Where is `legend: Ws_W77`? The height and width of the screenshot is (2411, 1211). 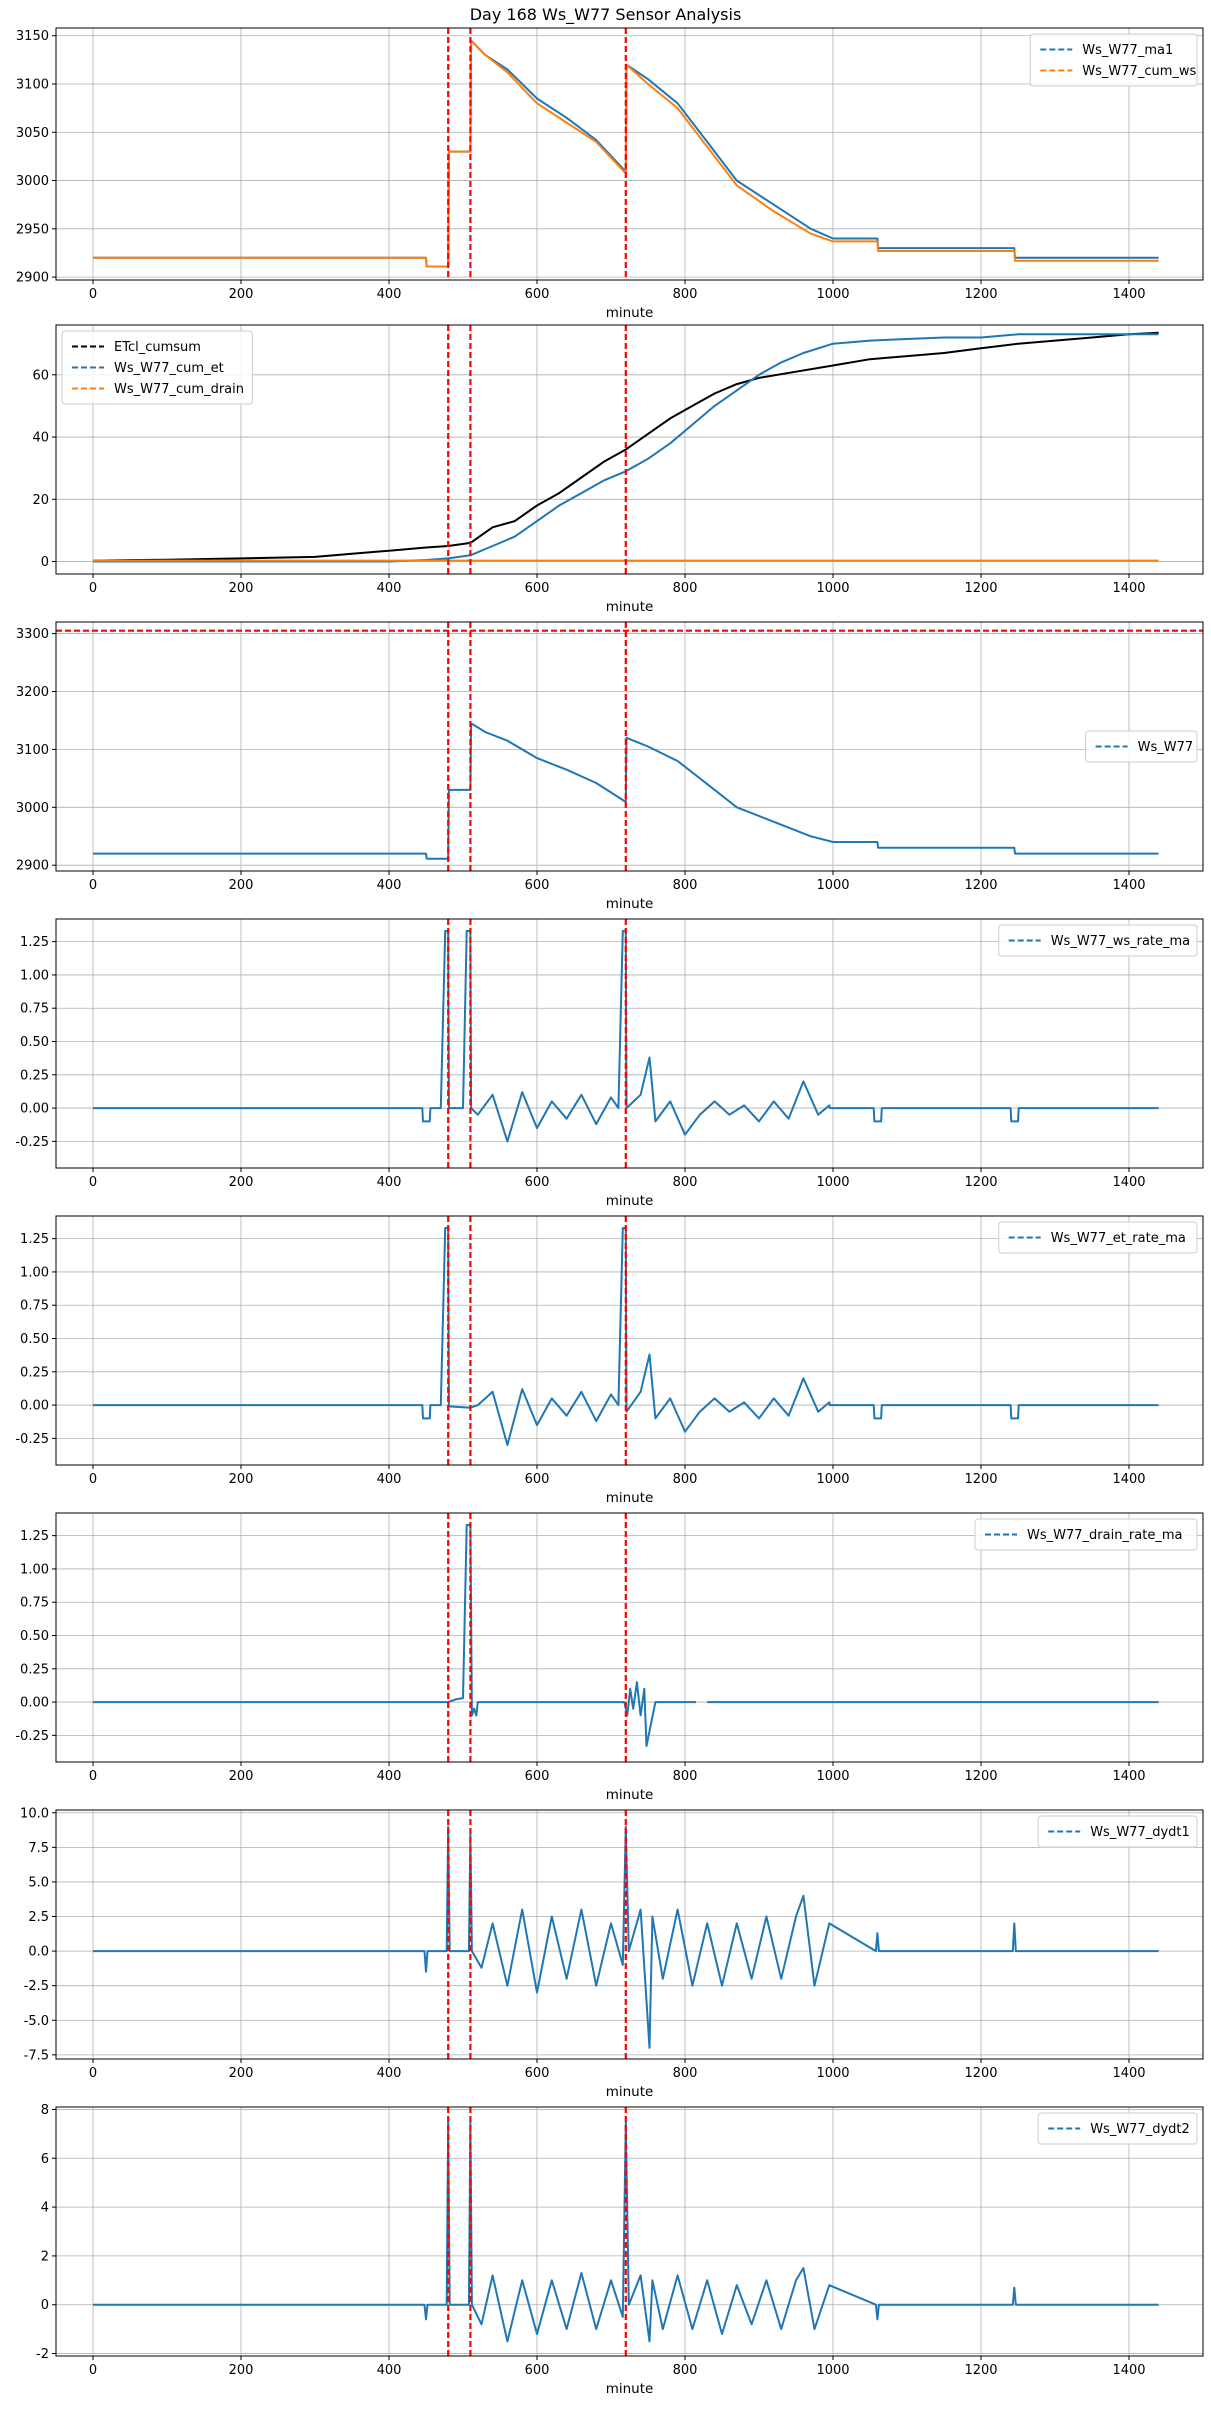
legend: Ws_W77 is located at coordinates (1141, 746).